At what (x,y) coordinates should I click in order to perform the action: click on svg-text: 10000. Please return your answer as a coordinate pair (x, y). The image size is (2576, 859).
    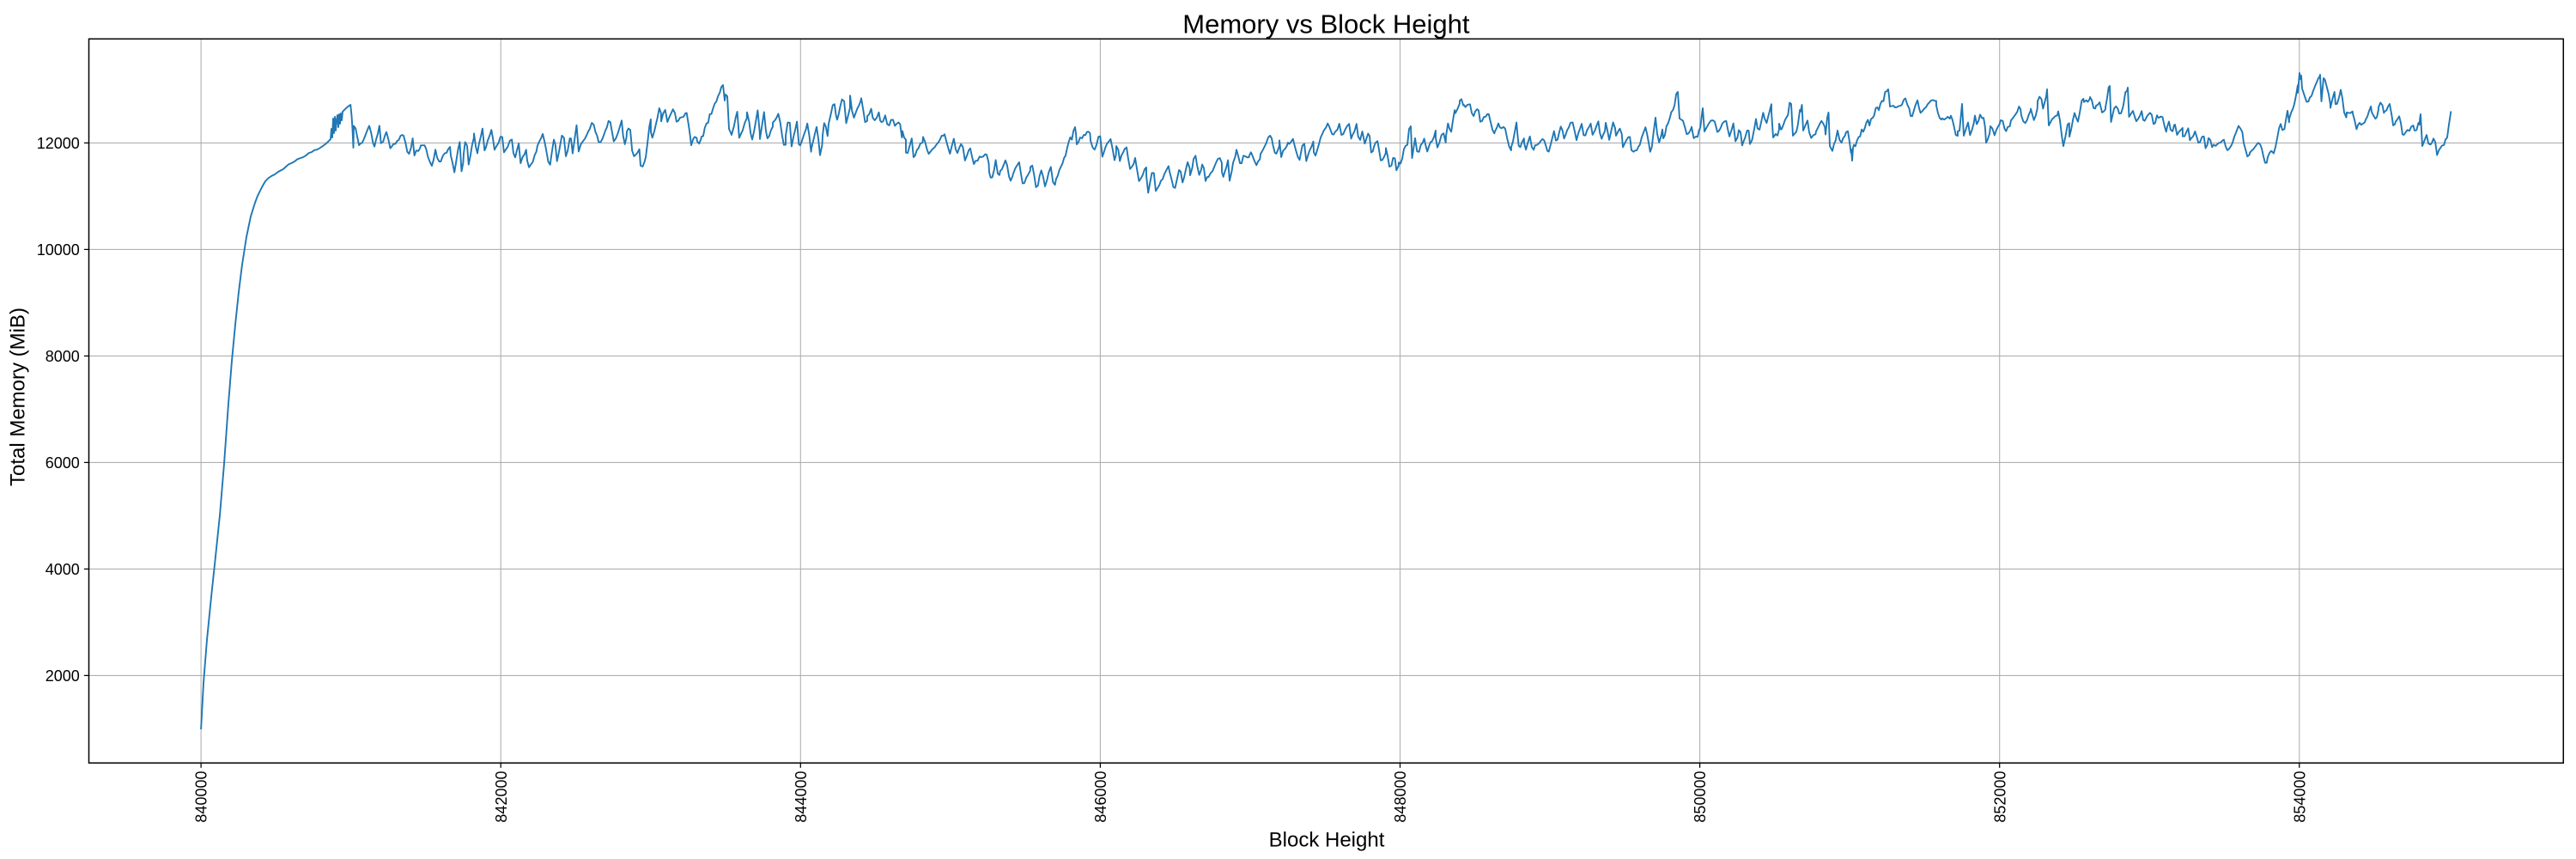
    Looking at the image, I should click on (59, 250).